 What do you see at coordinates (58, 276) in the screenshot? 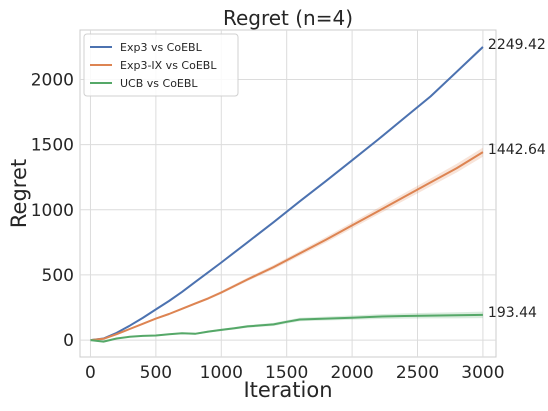
I see `y-tick-label: 500` at bounding box center [58, 276].